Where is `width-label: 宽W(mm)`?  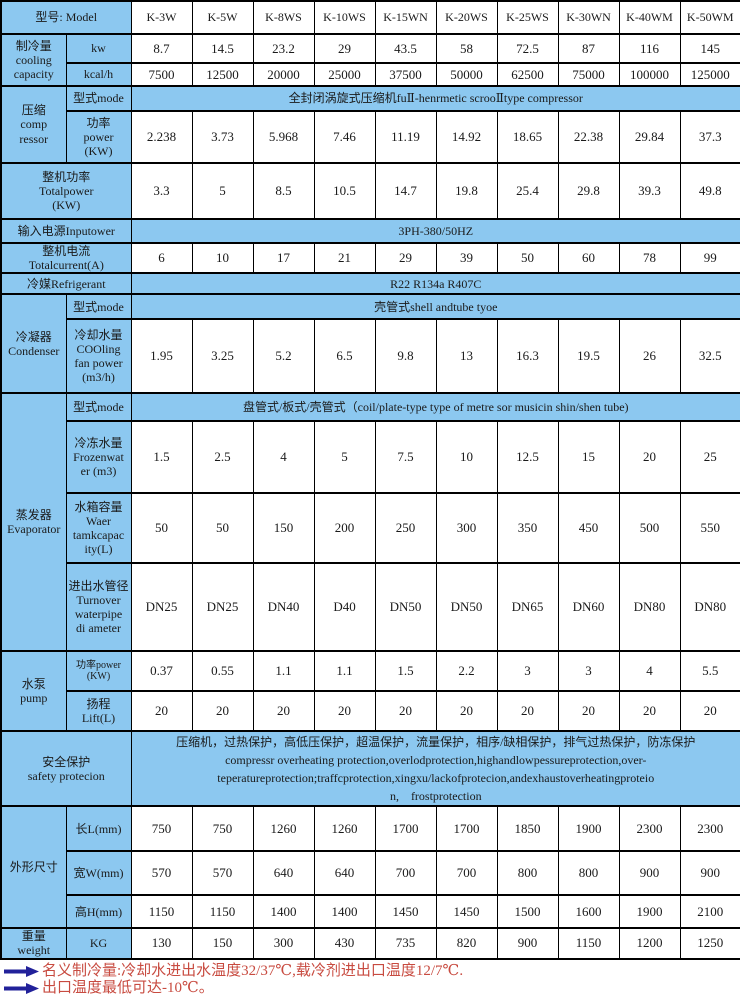 width-label: 宽W(mm) is located at coordinates (98, 873).